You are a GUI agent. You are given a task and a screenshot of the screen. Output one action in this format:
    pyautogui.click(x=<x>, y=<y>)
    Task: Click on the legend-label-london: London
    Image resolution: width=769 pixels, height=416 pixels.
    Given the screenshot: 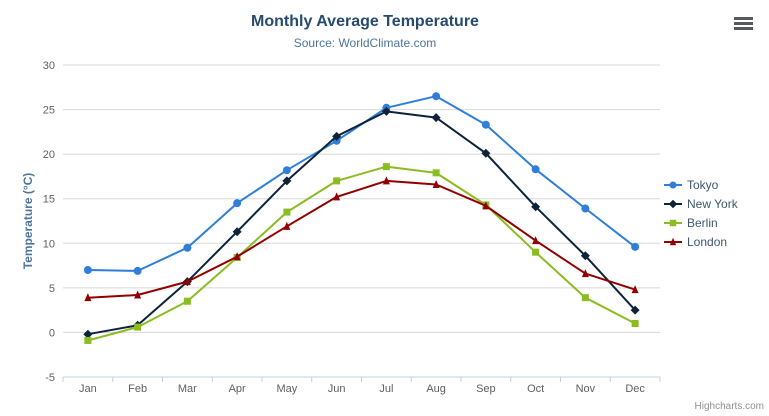 What is the action you would take?
    pyautogui.click(x=707, y=241)
    